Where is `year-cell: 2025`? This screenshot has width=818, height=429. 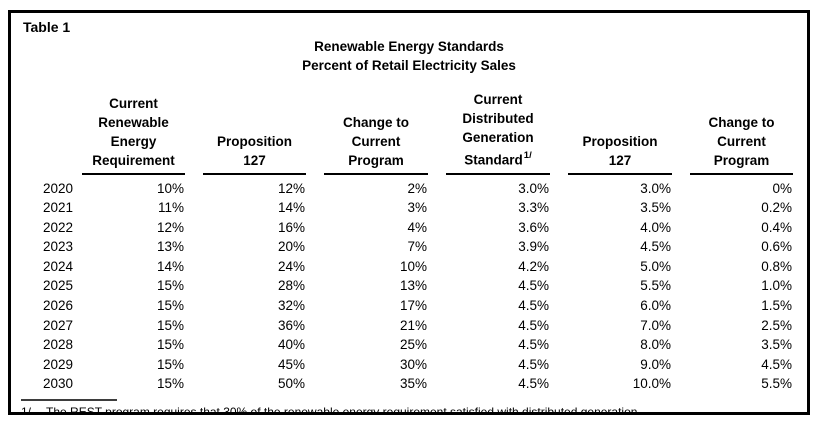
year-cell: 2025 is located at coordinates (57, 286).